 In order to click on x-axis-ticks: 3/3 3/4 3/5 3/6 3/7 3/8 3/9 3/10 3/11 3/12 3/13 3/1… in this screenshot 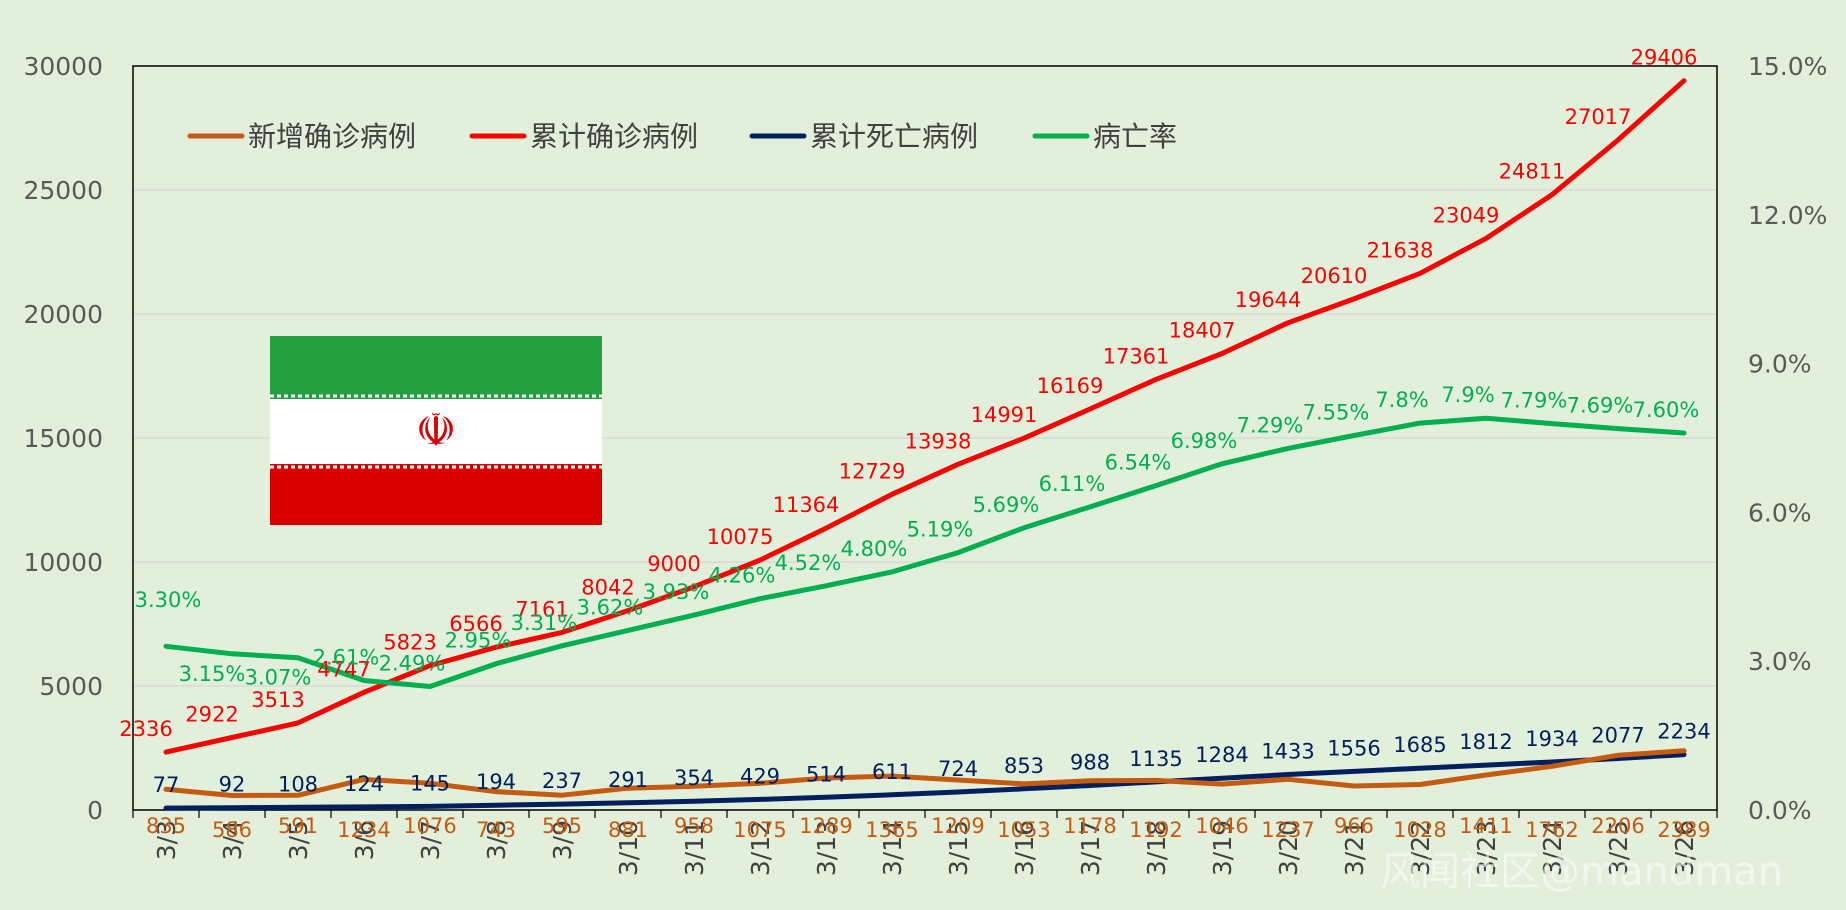, I will do `click(925, 843)`.